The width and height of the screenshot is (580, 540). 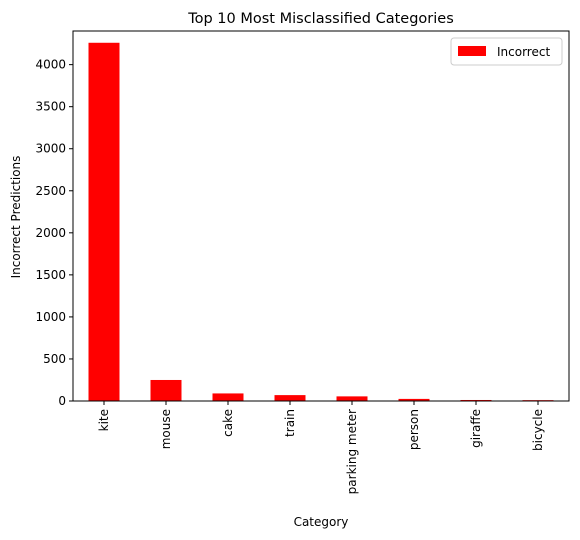 I want to click on x-tick-label: bicycle, so click(x=538, y=430).